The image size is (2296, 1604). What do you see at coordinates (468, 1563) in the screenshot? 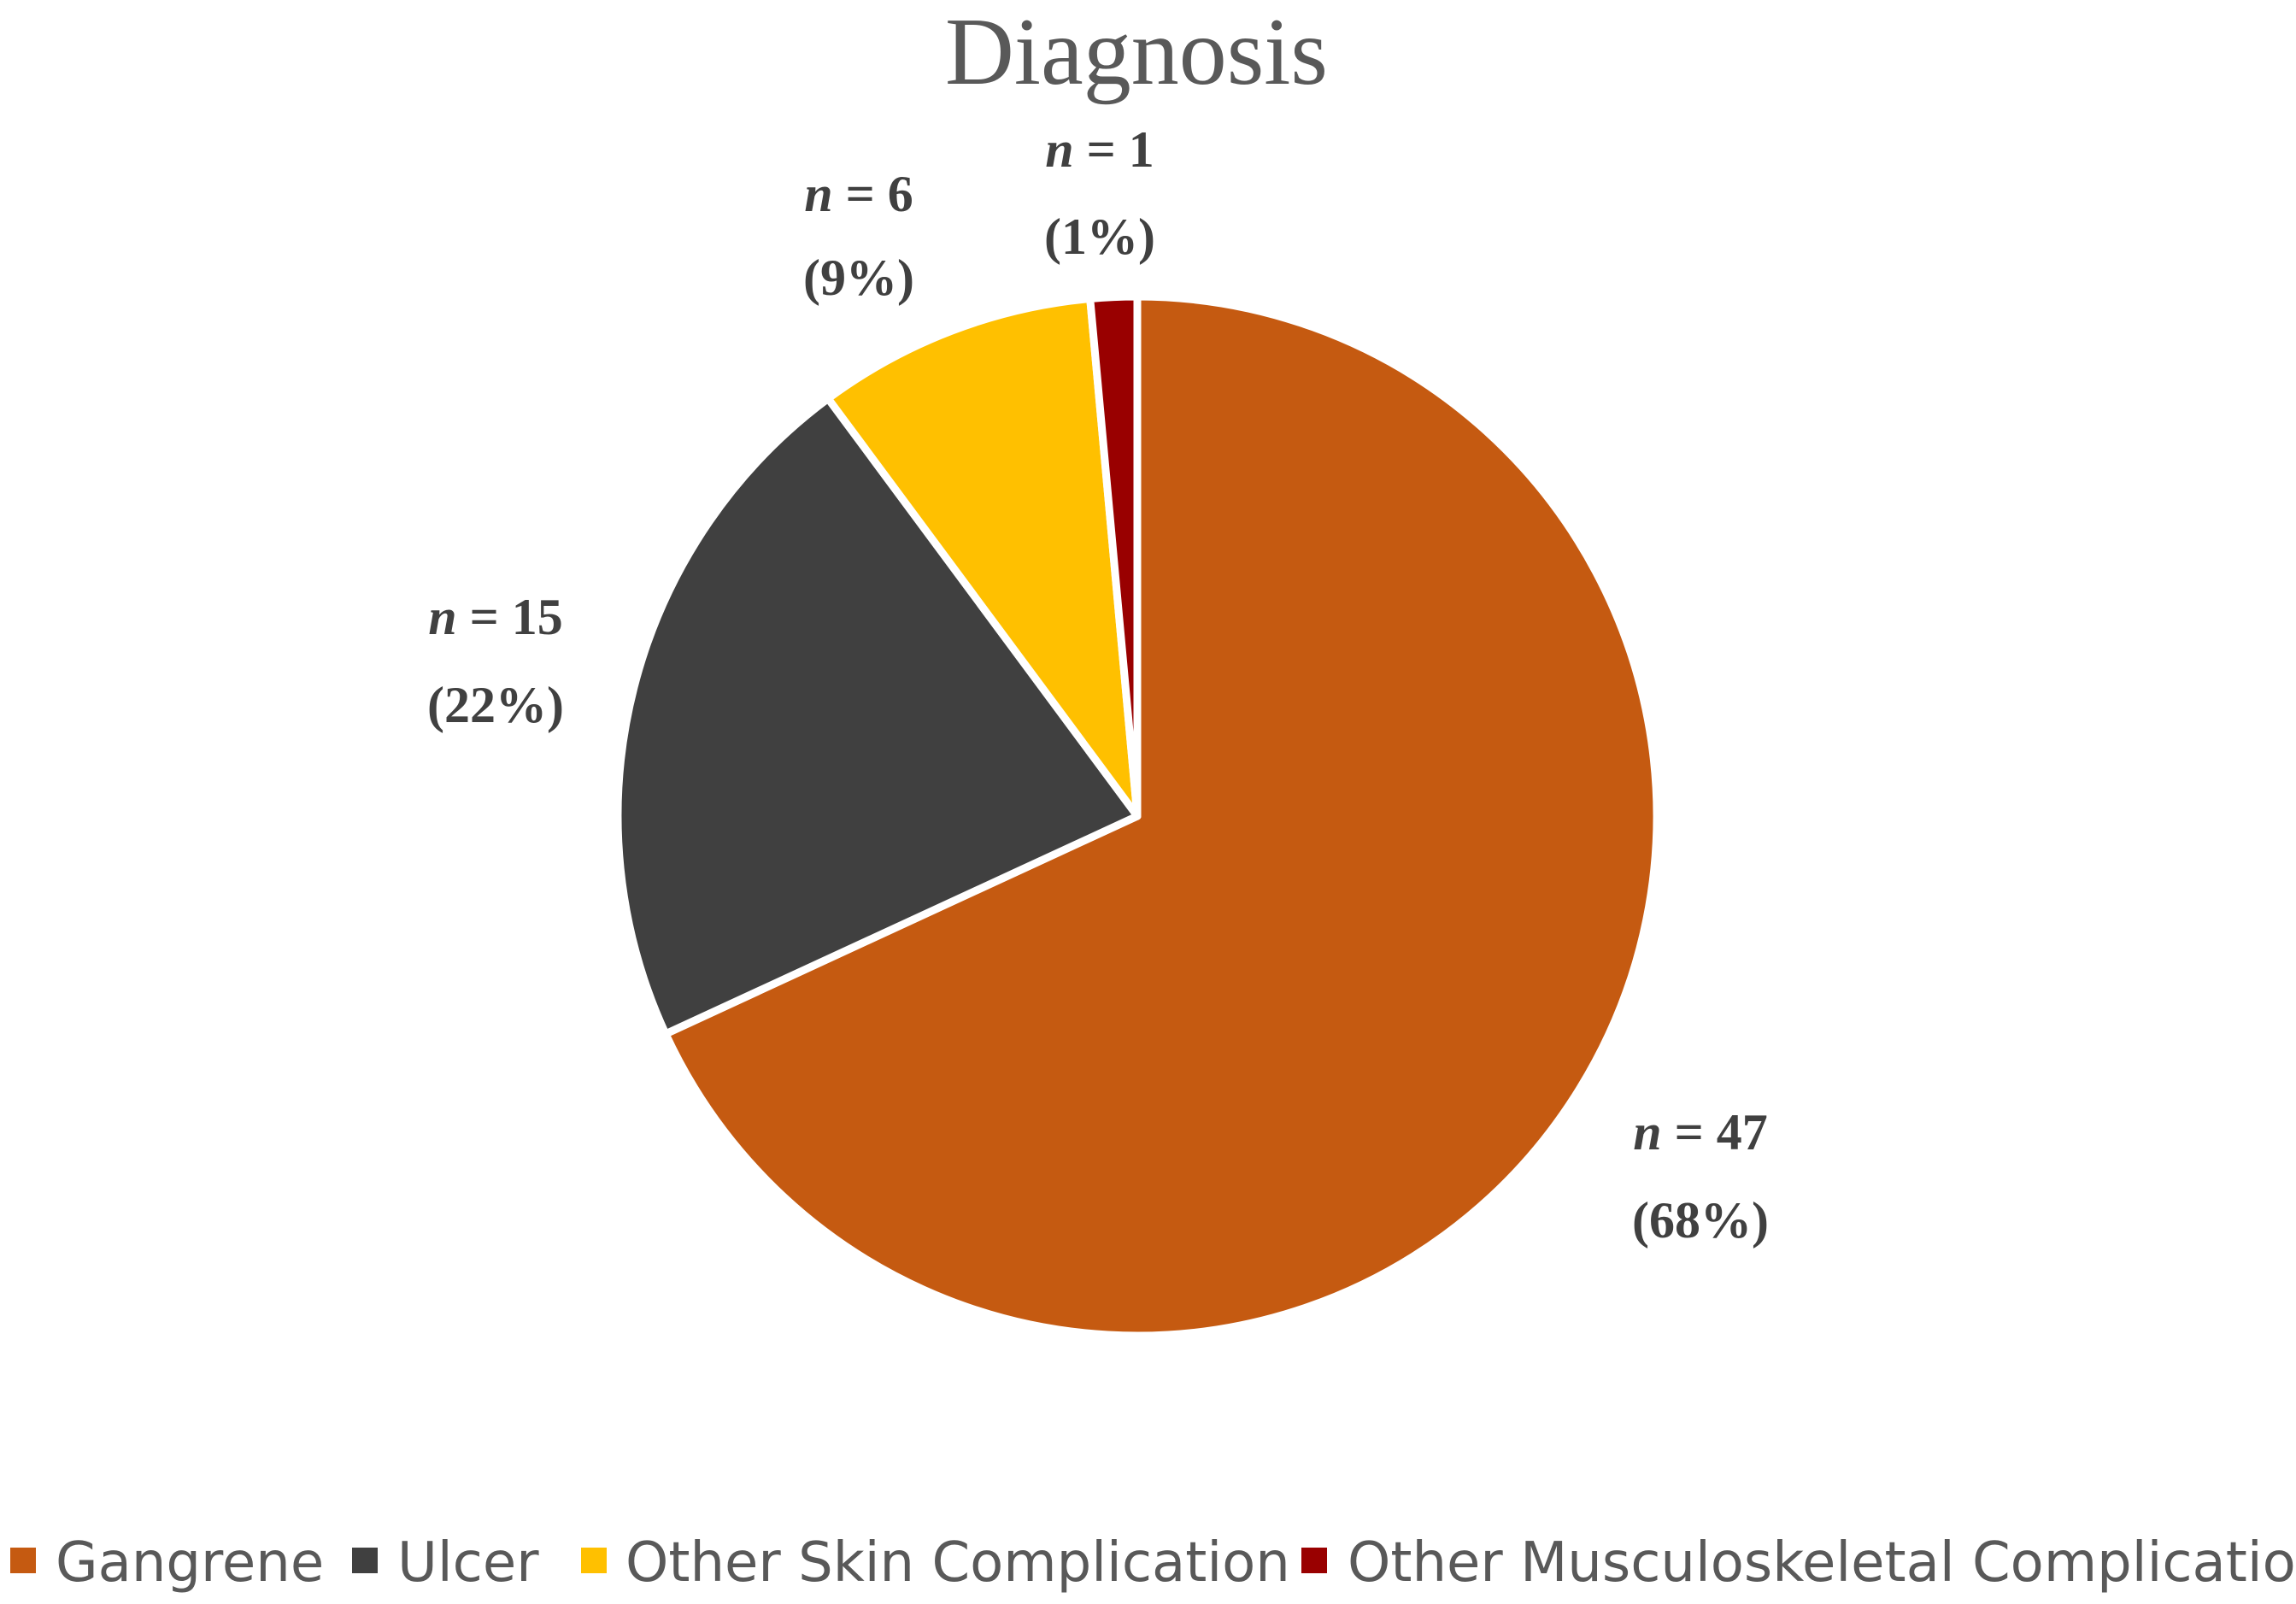
I see `legend-label-ulcer: Ulcer` at bounding box center [468, 1563].